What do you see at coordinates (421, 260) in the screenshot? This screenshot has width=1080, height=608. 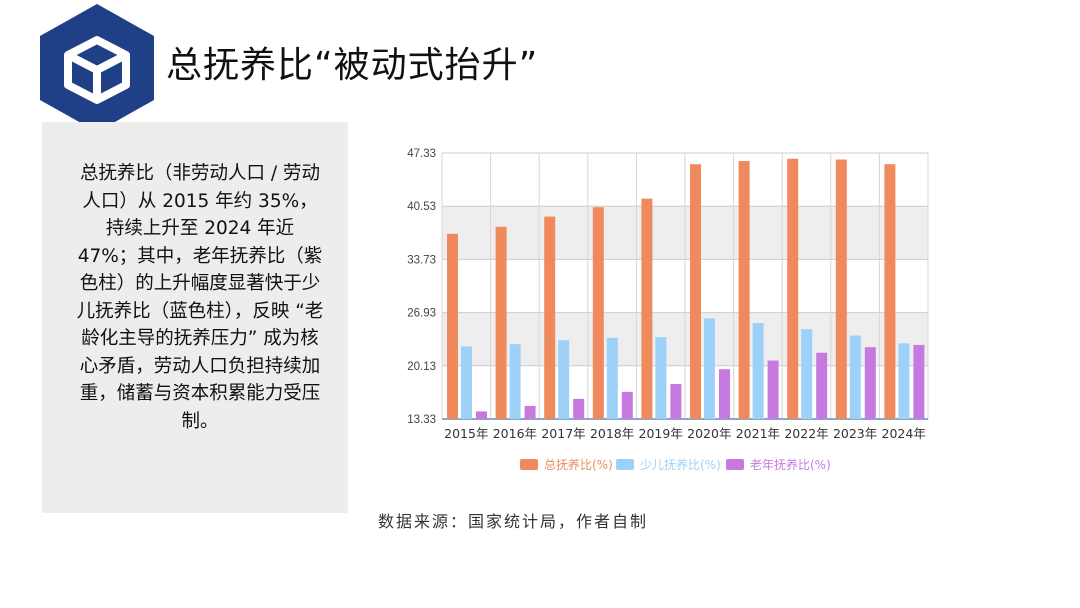 I see `y-tick-label: 33.73` at bounding box center [421, 260].